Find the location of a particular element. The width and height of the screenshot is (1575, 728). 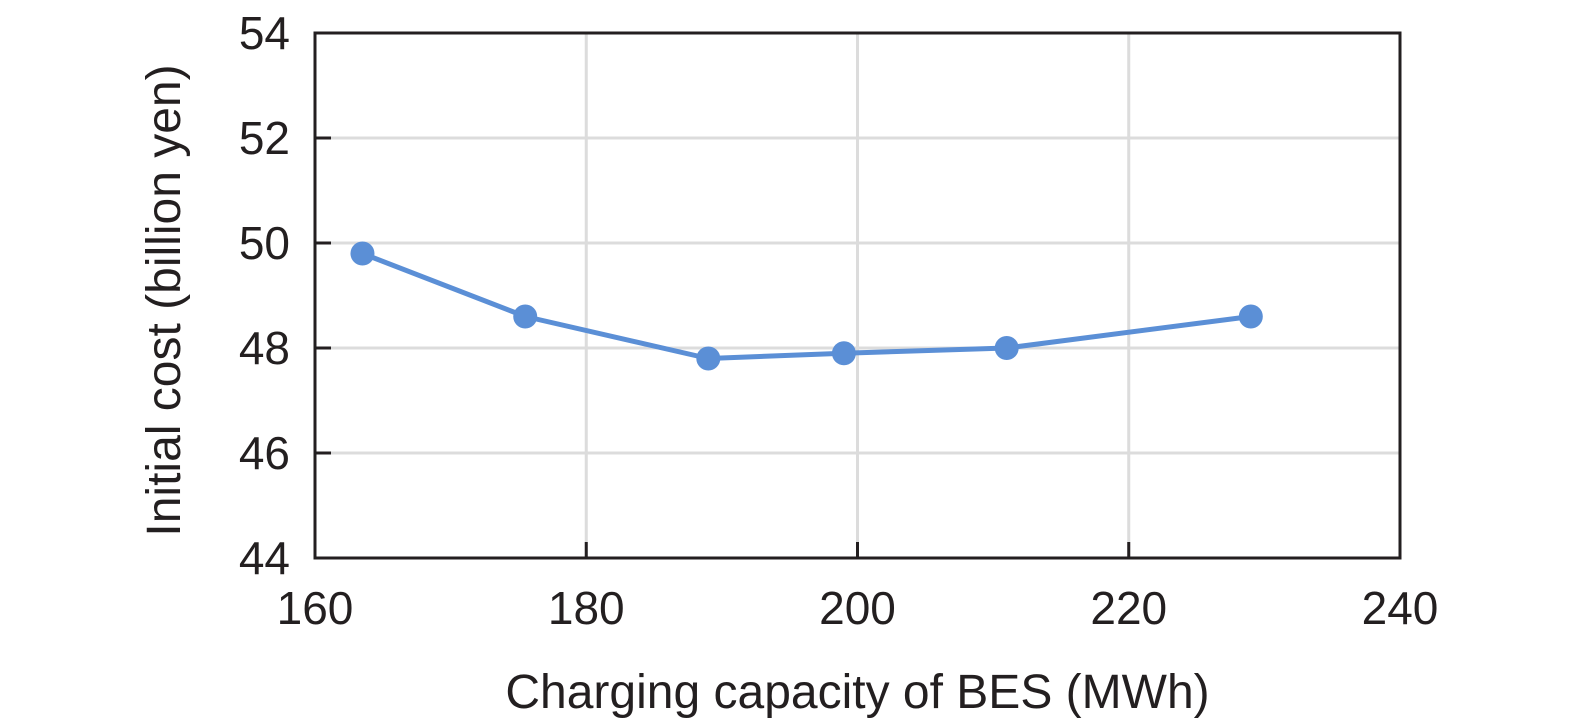

x-tick-label: 200 is located at coordinates (857, 608).